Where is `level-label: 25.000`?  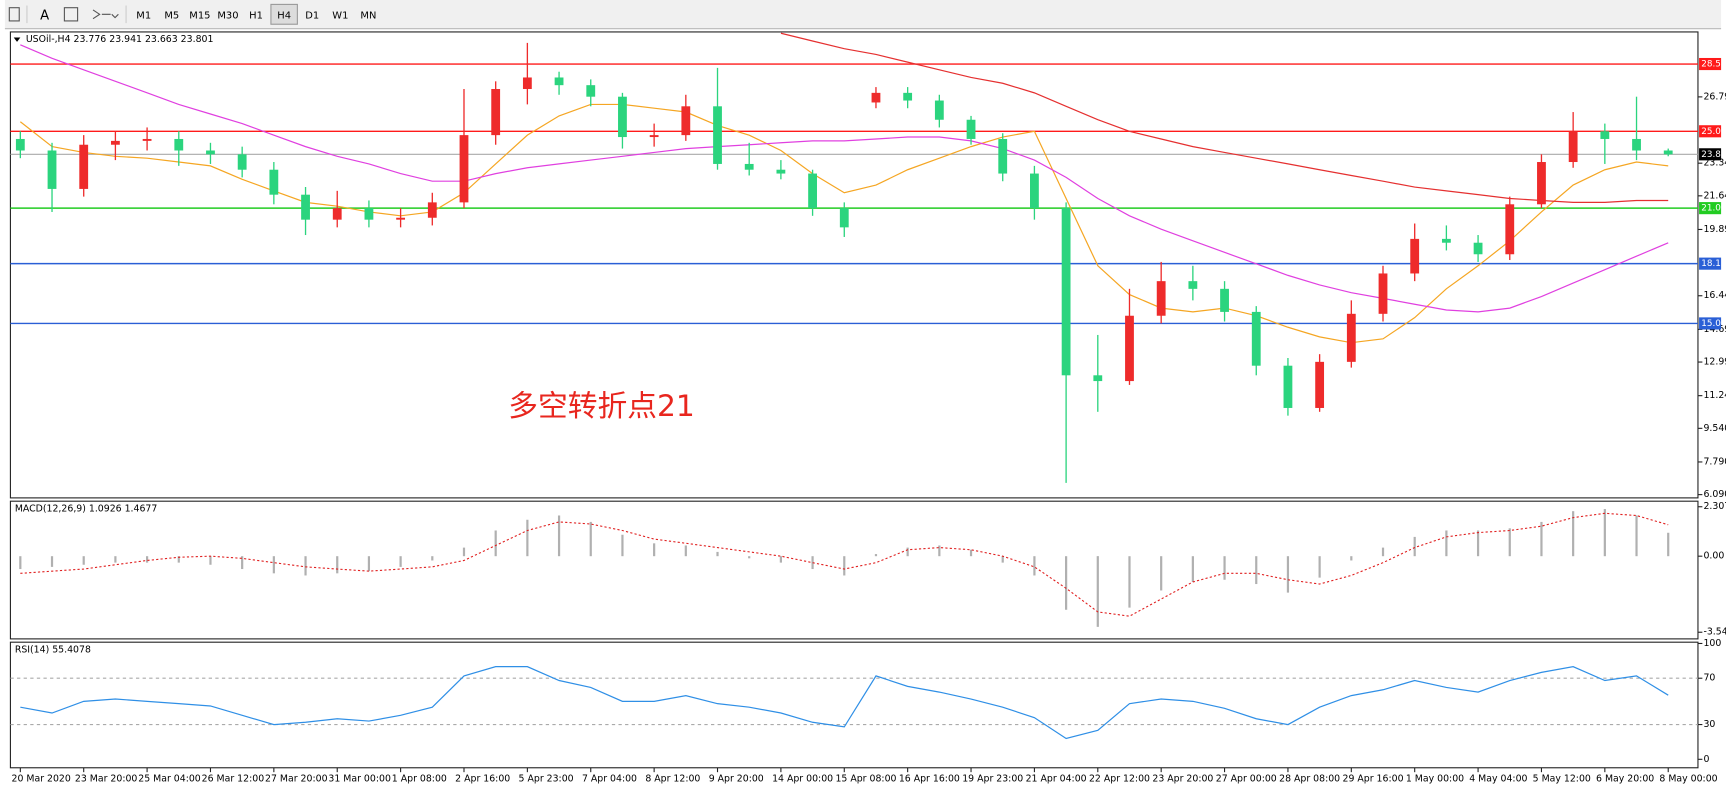
level-label: 25.000 is located at coordinates (1713, 132).